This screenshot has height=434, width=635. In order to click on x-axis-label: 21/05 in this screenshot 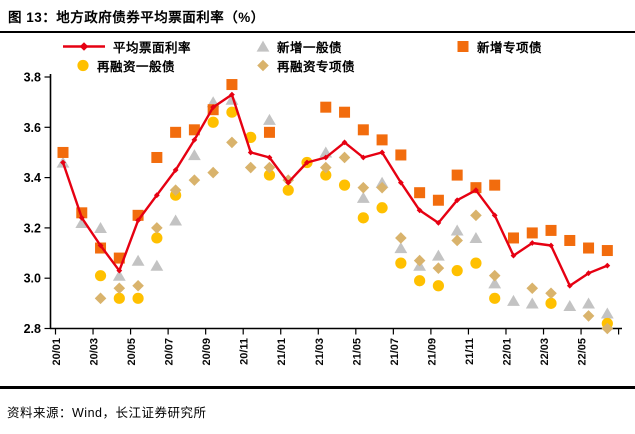, I will do `click(357, 352)`.